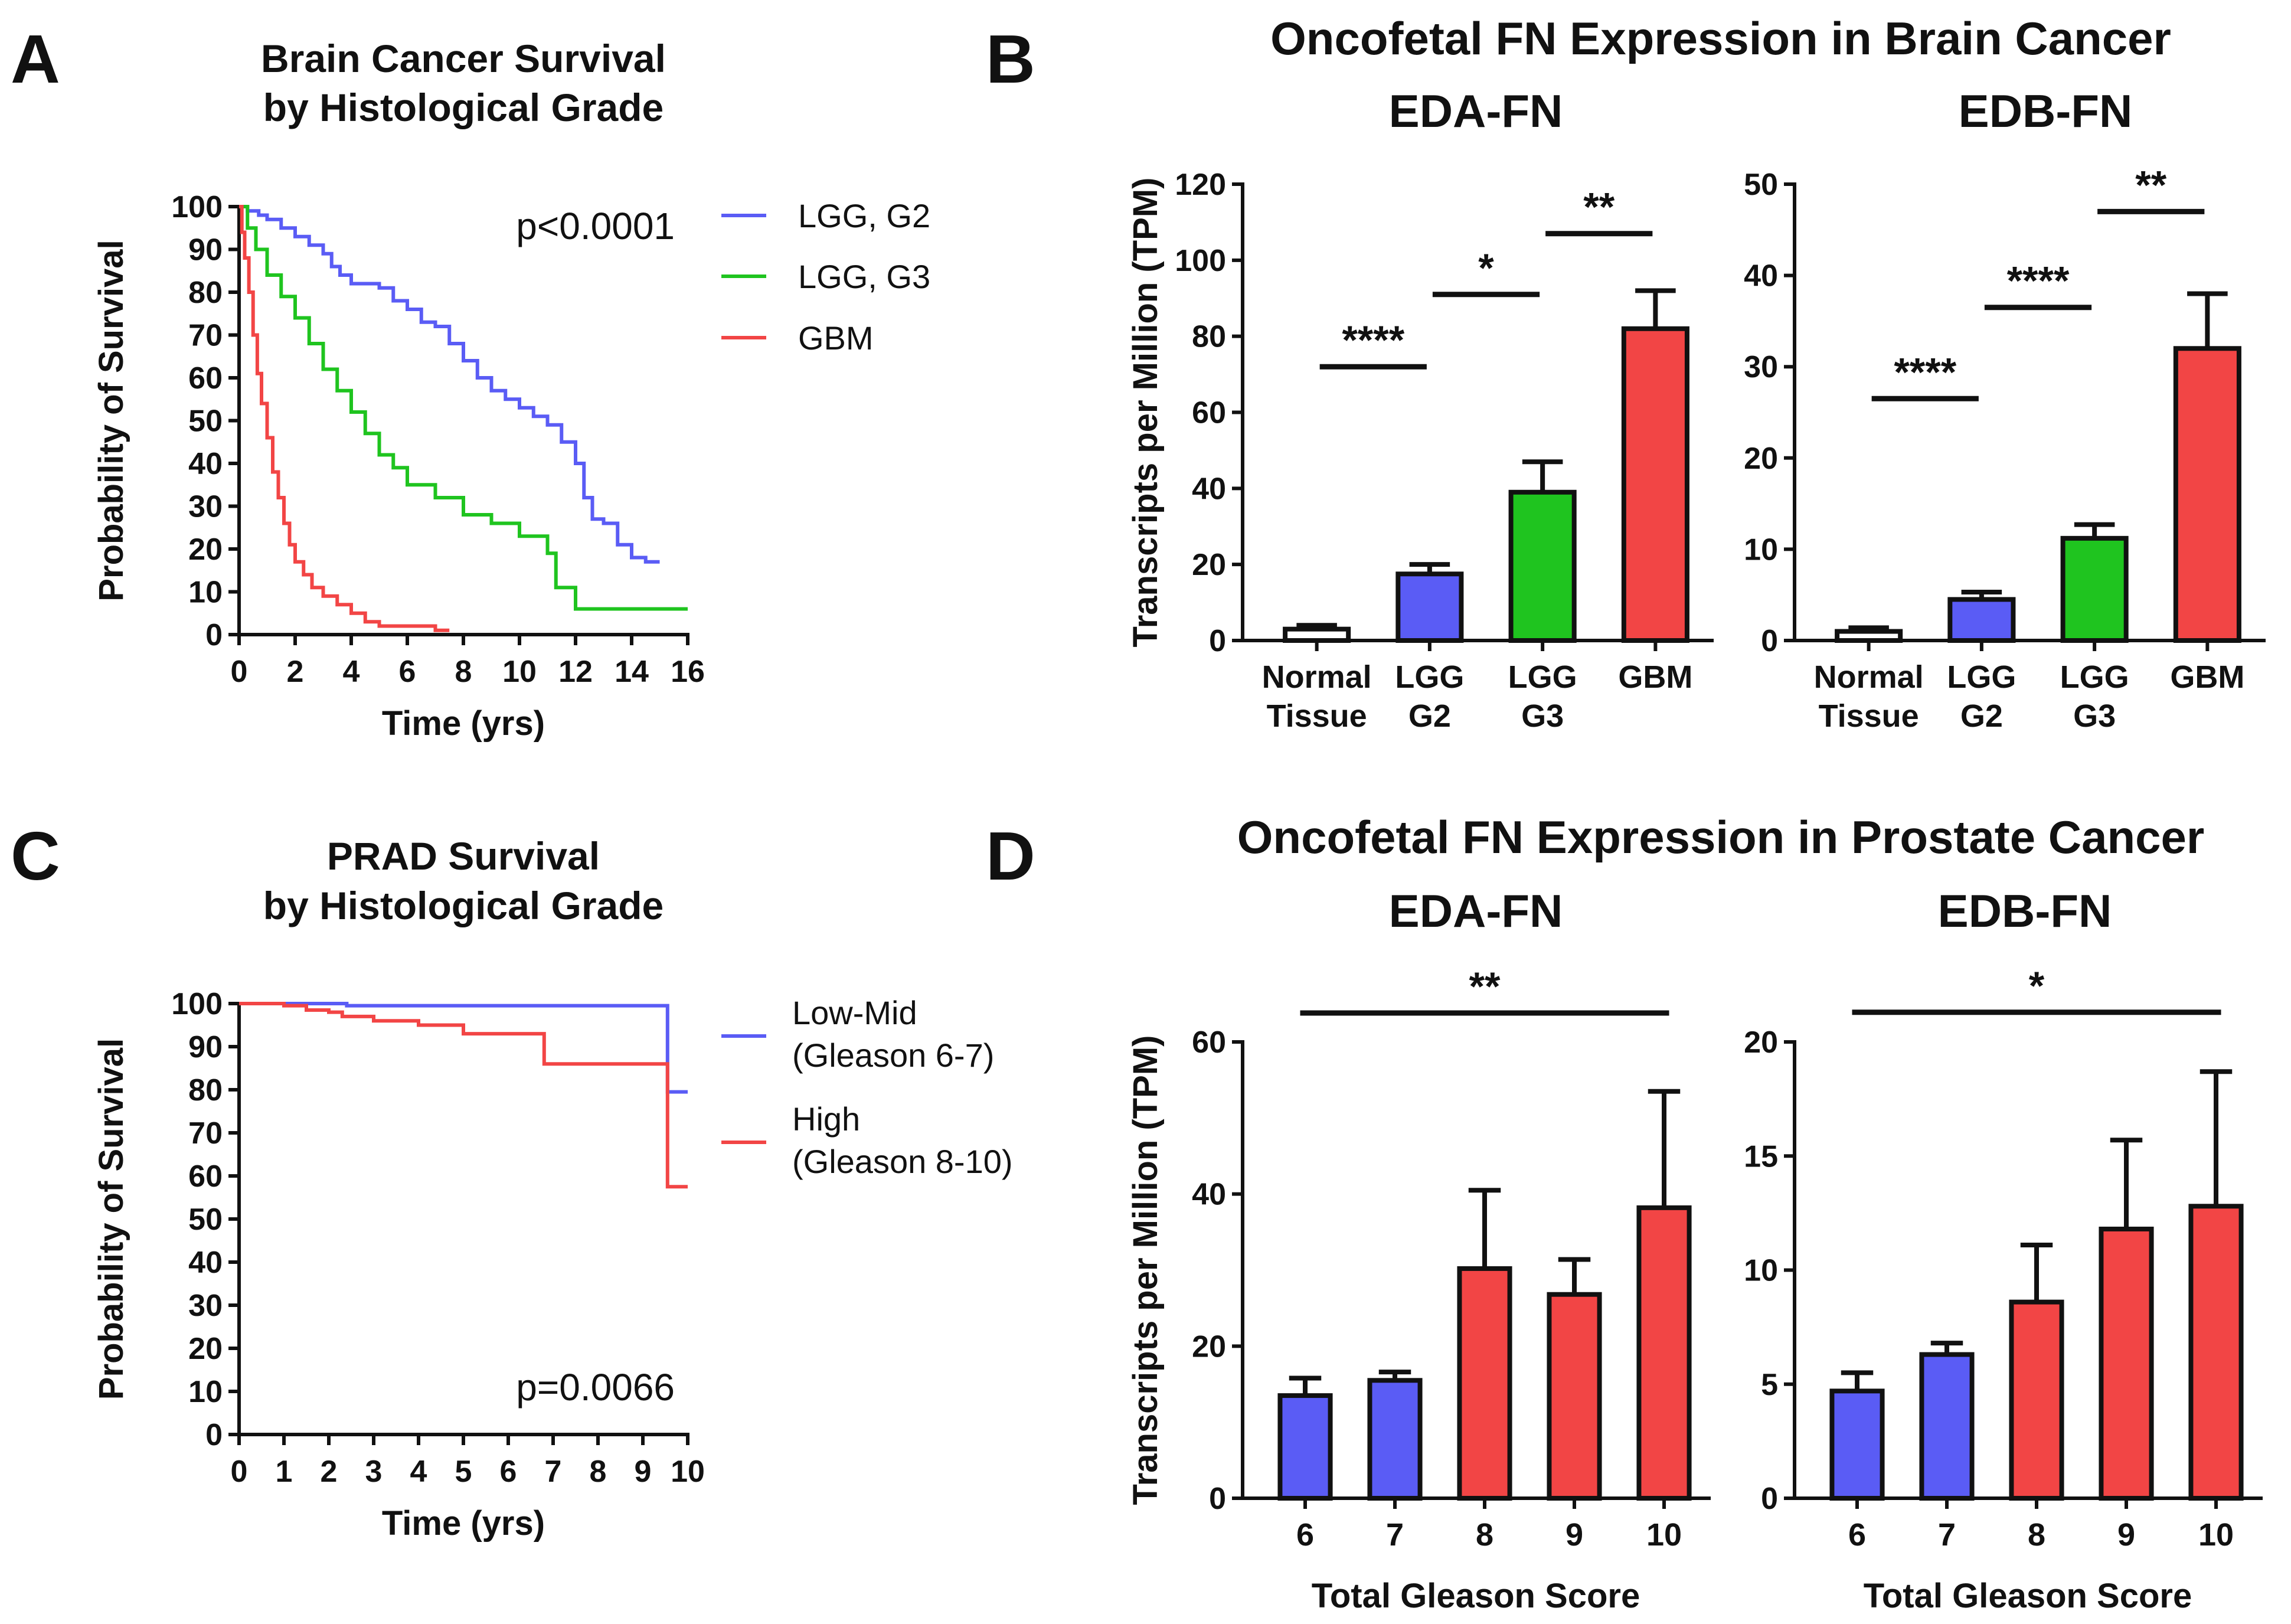 The width and height of the screenshot is (2291, 1624). Describe the element at coordinates (2046, 111) in the screenshot. I see `chart-subtitle: EDB-FN` at that location.